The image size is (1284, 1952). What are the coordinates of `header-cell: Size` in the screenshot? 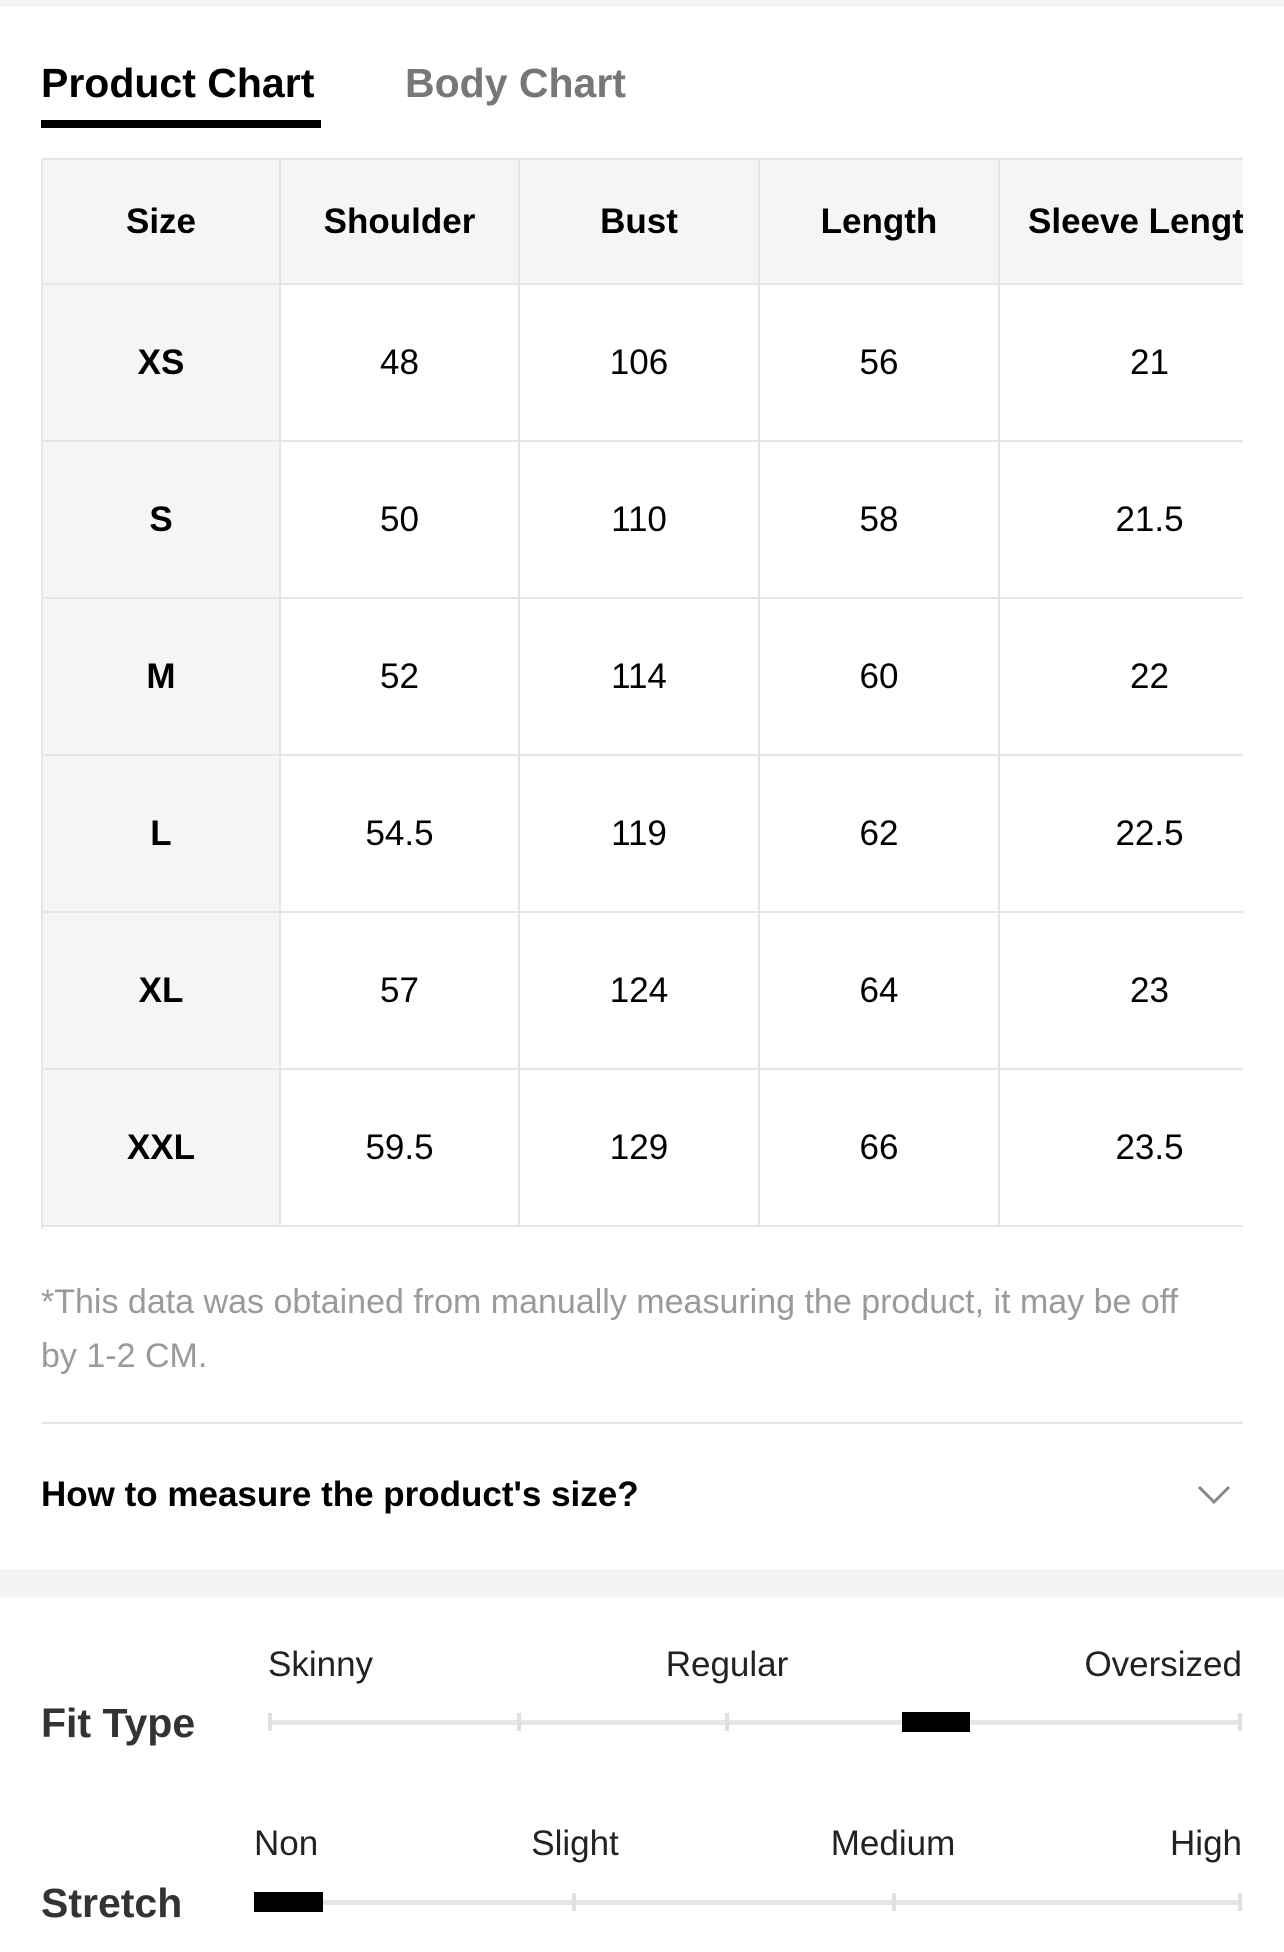 It's located at (162, 222).